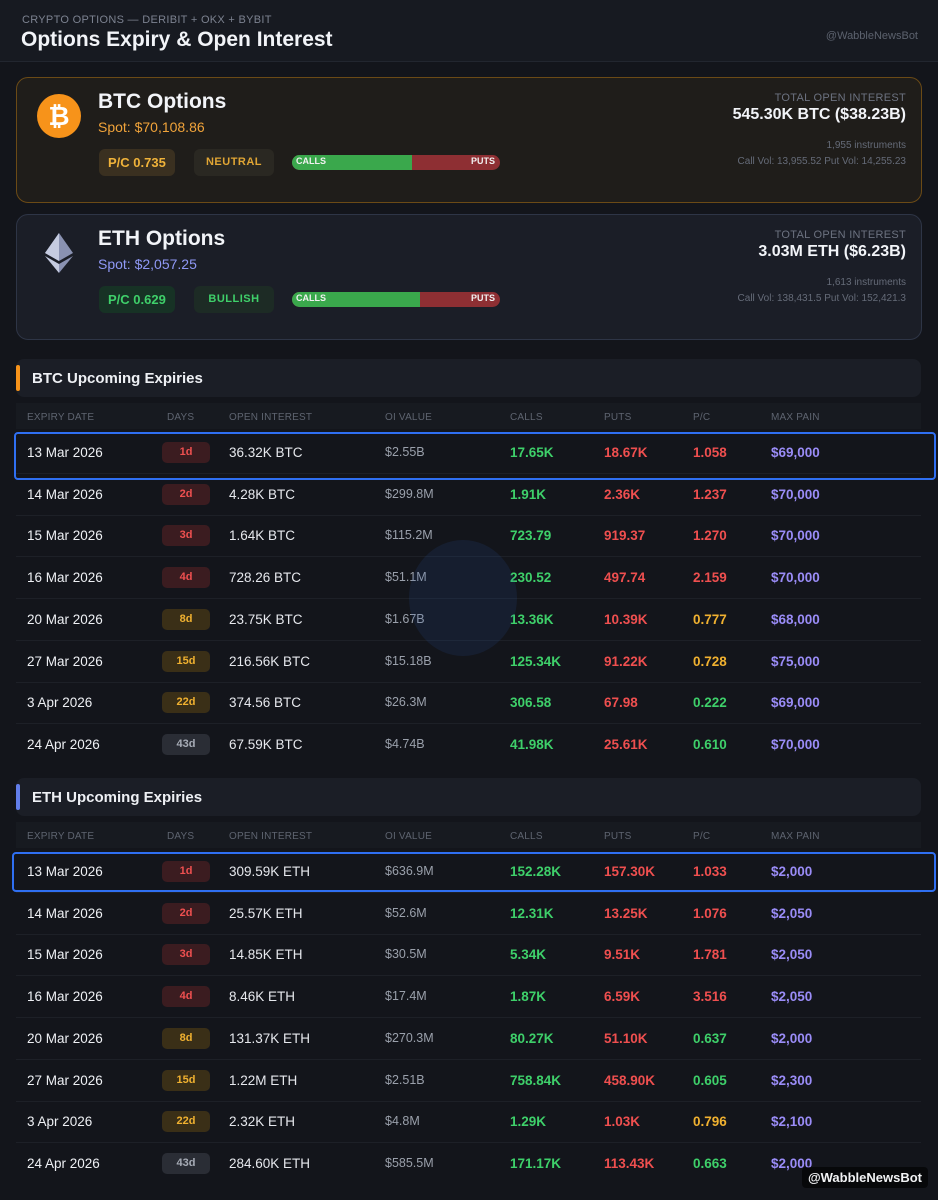 This screenshot has width=938, height=1200. I want to click on open-interest: 1.22M ETH, so click(263, 1080).